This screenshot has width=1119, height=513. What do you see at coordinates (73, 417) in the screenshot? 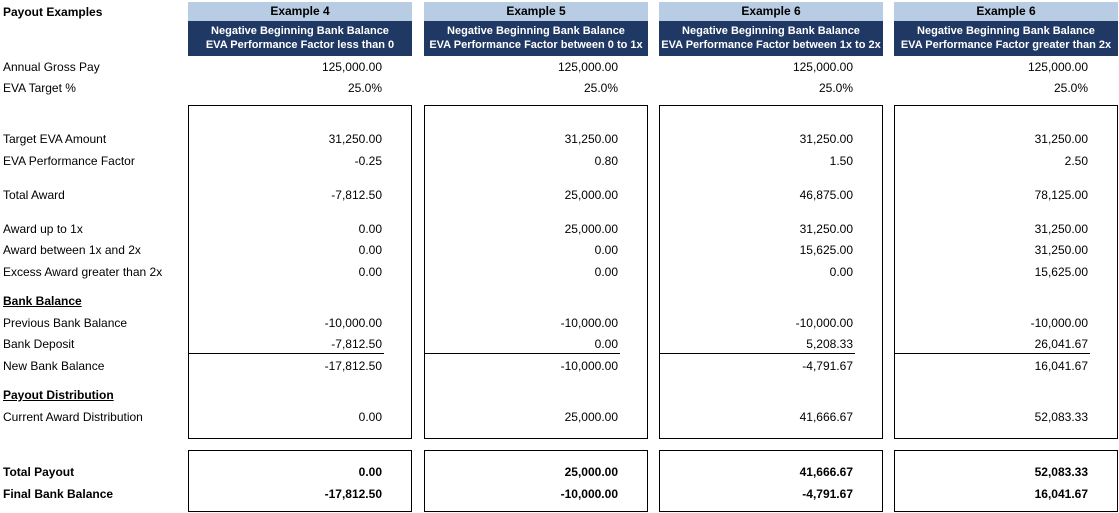
I see `row-label-current-award-distribution: Current Award Distribution` at bounding box center [73, 417].